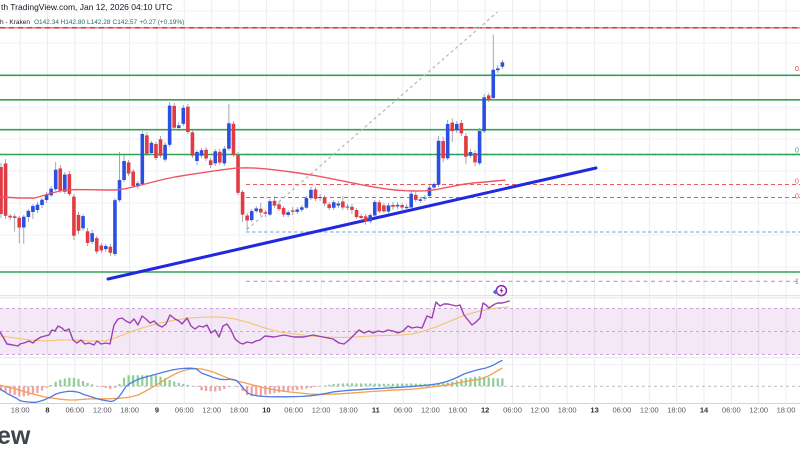  I want to click on svg-text: 12, so click(485, 410).